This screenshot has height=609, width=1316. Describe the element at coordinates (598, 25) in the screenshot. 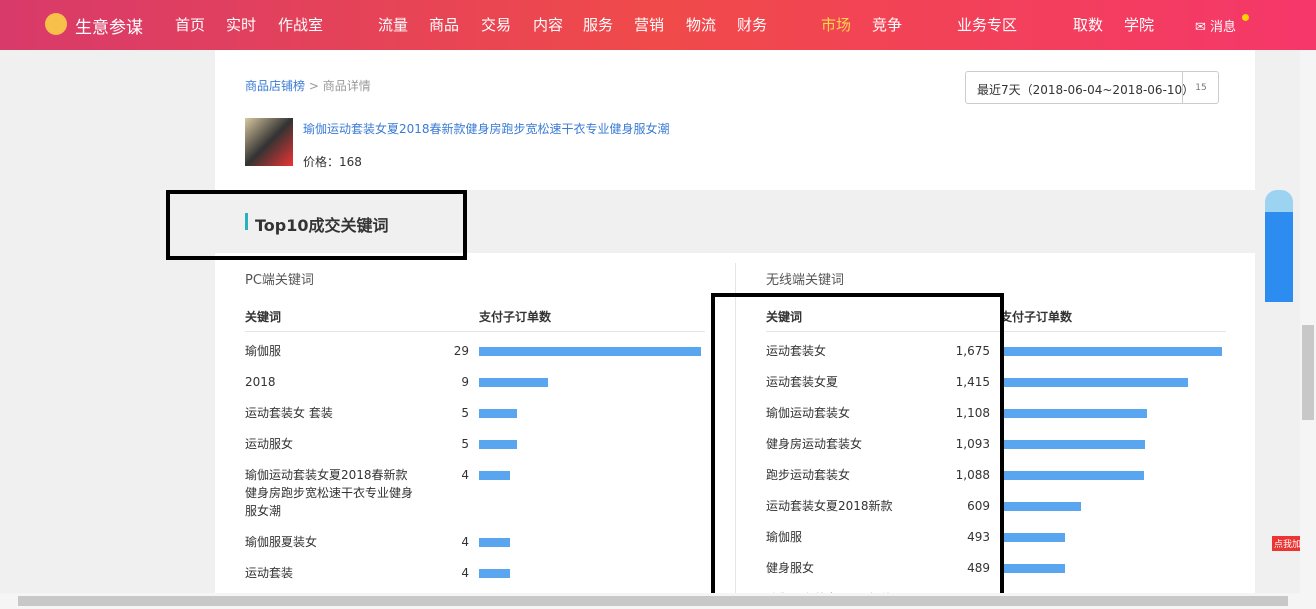

I see `nav-item: 服务` at that location.